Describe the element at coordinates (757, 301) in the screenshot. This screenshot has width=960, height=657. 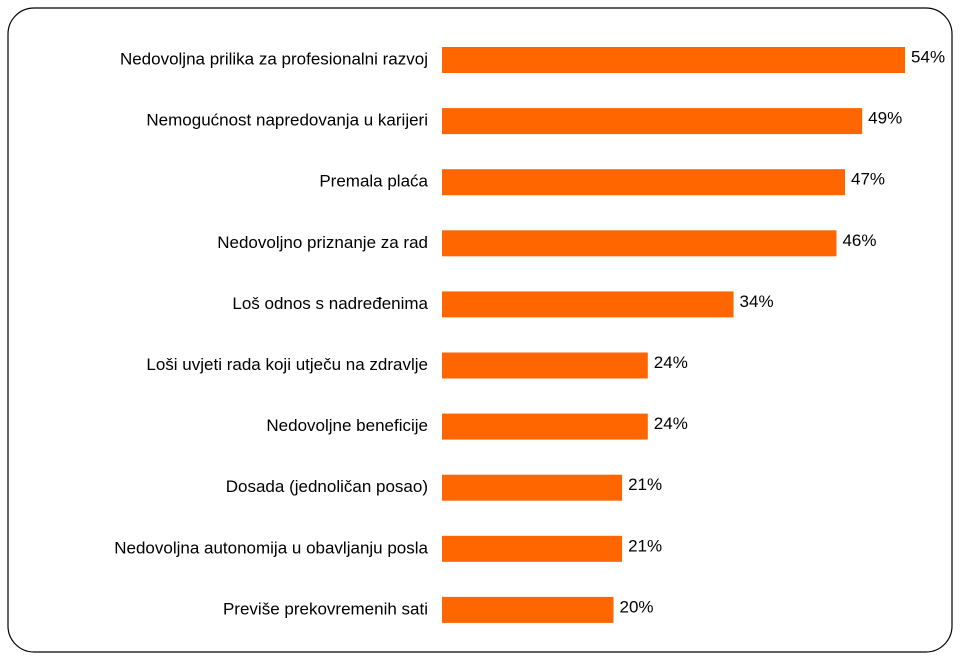
I see `value-label: 34%` at that location.